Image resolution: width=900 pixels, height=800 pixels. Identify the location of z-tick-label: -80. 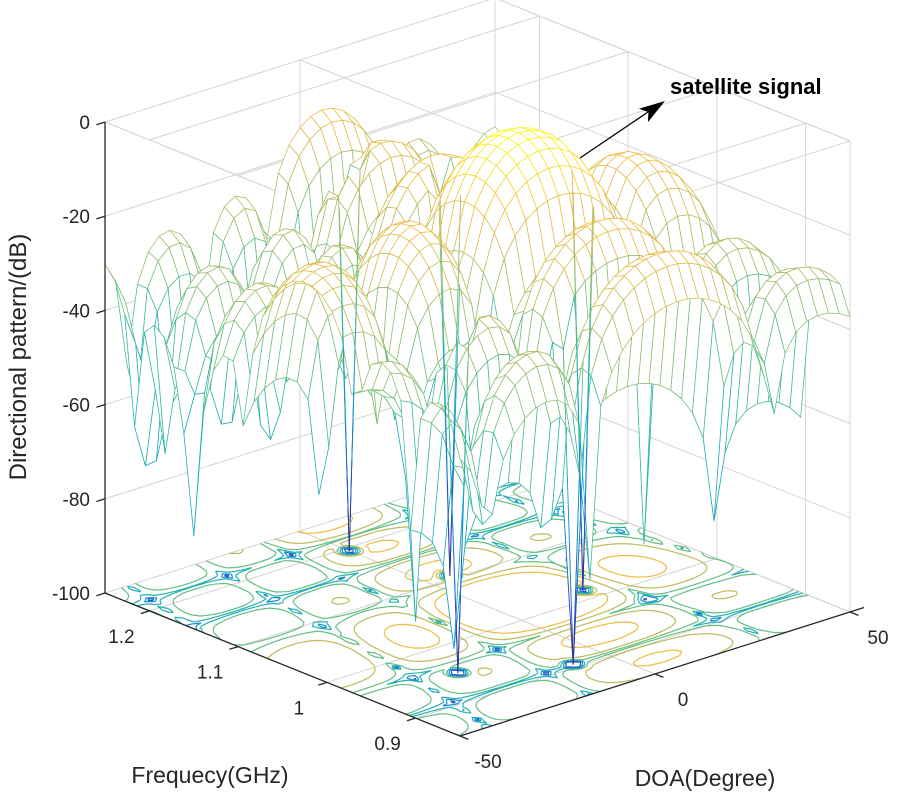
(76, 500).